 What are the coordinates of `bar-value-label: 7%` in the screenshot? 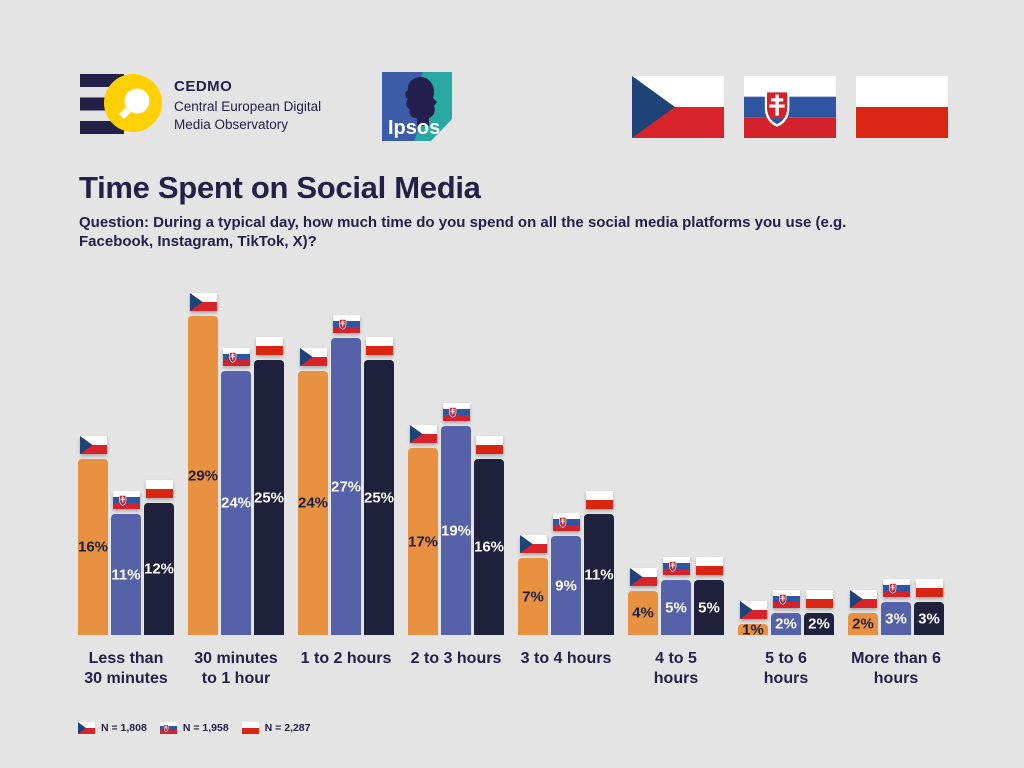 It's located at (533, 596).